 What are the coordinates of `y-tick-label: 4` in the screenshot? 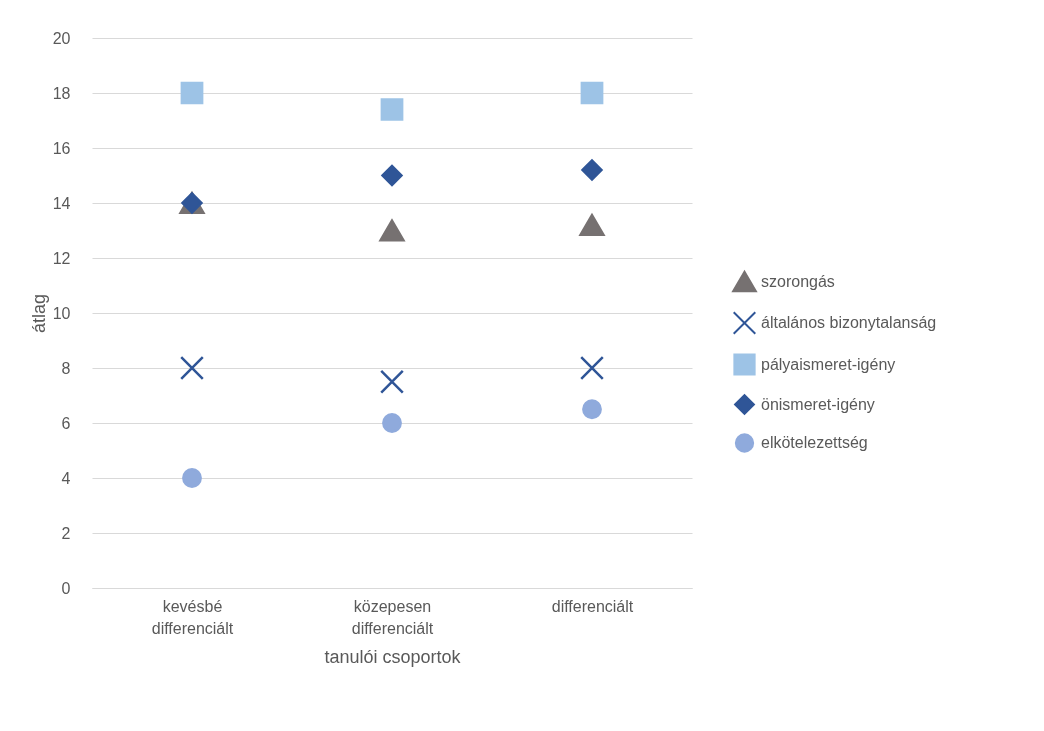 It's located at (66, 478).